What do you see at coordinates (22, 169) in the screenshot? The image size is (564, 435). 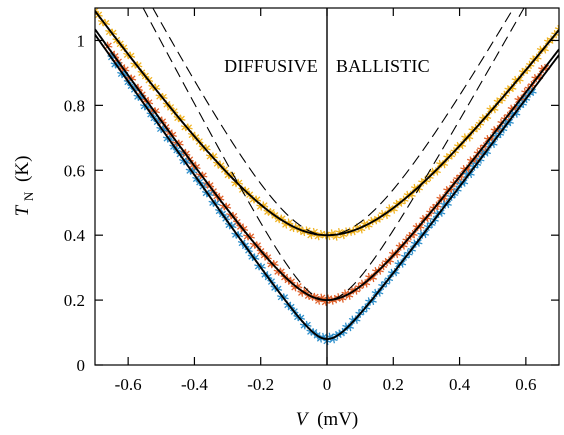 I see `y-axis-unit: (K)` at bounding box center [22, 169].